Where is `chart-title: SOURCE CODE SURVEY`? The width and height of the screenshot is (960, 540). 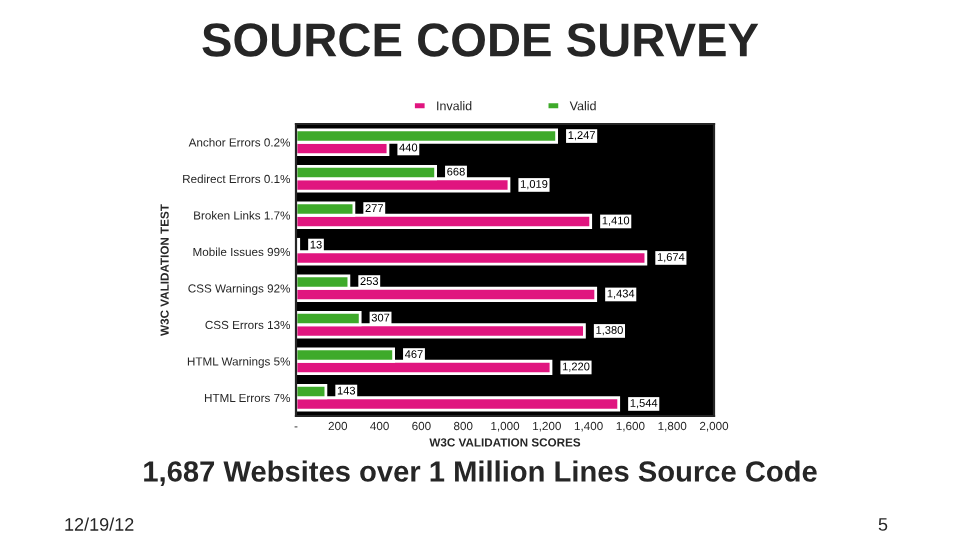 chart-title: SOURCE CODE SURVEY is located at coordinates (480, 40).